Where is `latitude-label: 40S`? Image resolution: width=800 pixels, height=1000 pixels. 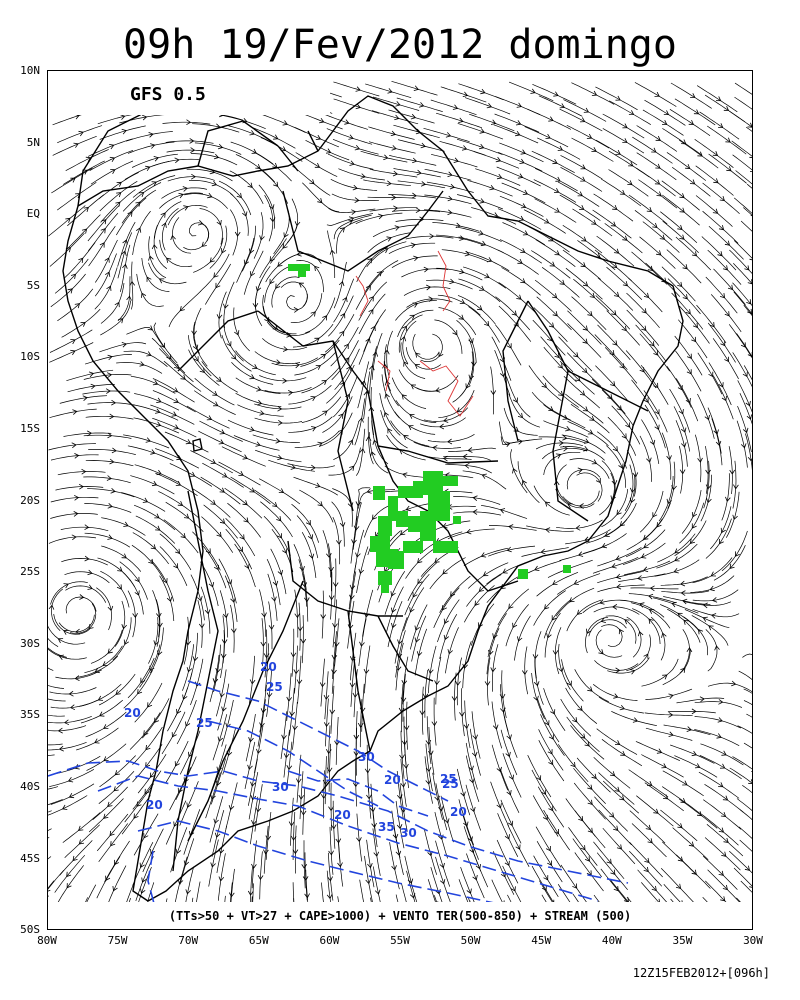 latitude-label: 40S is located at coordinates (30, 786).